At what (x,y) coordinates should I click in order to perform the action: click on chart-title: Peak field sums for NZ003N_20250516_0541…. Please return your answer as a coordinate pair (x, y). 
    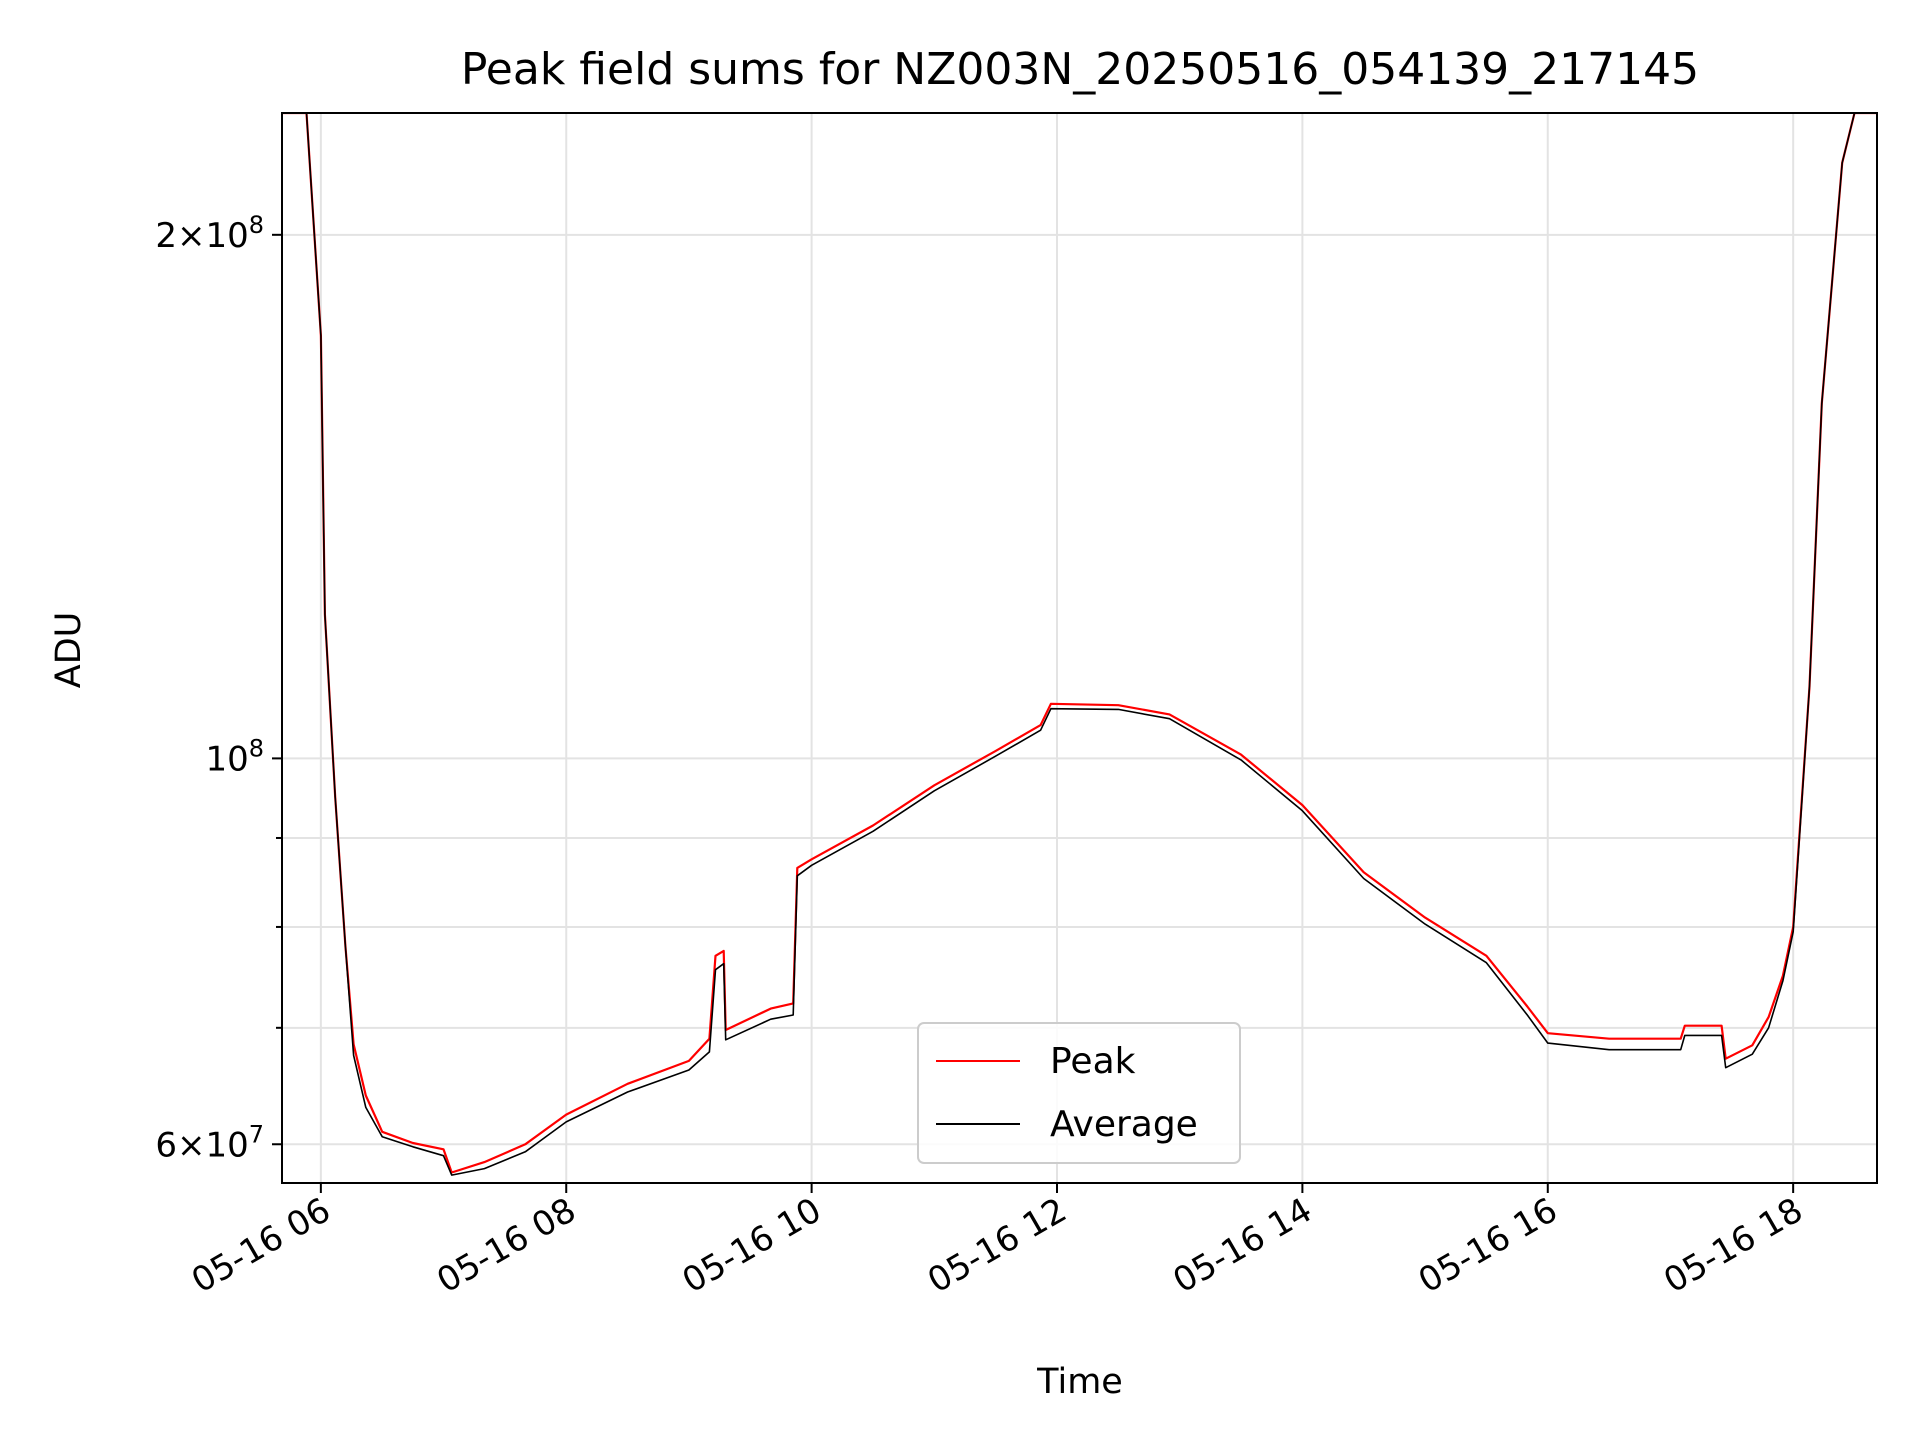
    Looking at the image, I should click on (1080, 69).